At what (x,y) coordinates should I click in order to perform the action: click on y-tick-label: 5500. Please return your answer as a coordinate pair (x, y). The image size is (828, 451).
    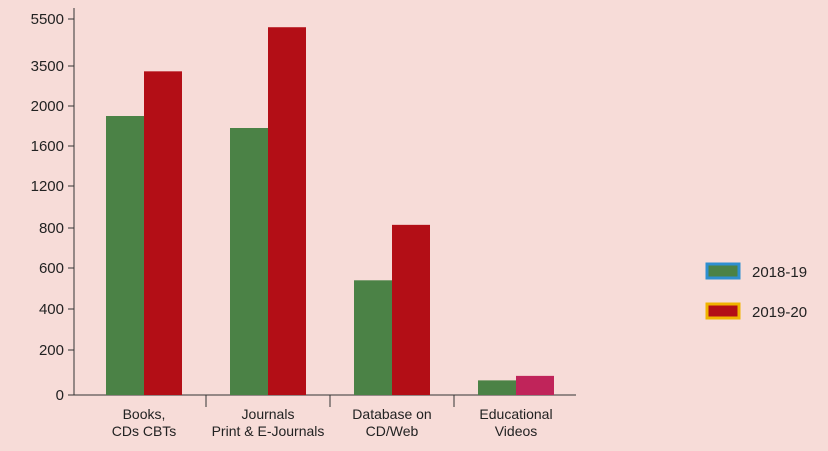
    Looking at the image, I should click on (47, 19).